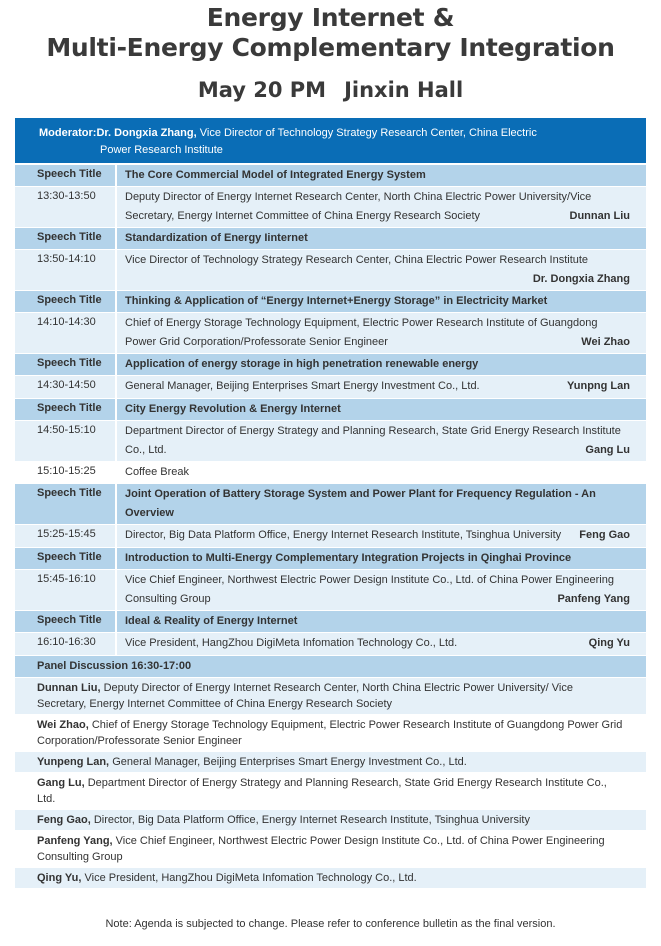 The width and height of the screenshot is (661, 946). What do you see at coordinates (381, 621) in the screenshot?
I see `speech-title: Ideal & Reality of Energy Internet` at bounding box center [381, 621].